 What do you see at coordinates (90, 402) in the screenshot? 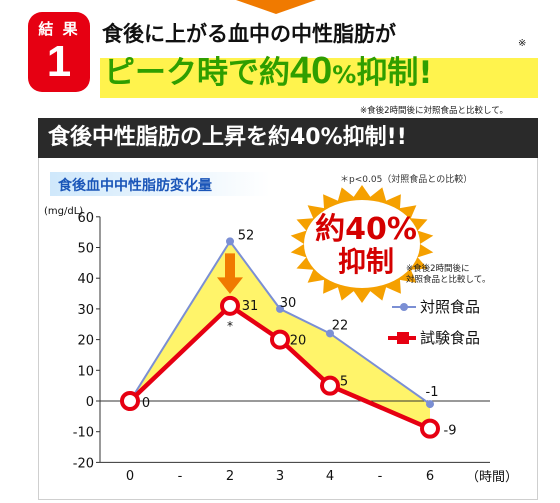
I see `y-tick-label: 0` at bounding box center [90, 402].